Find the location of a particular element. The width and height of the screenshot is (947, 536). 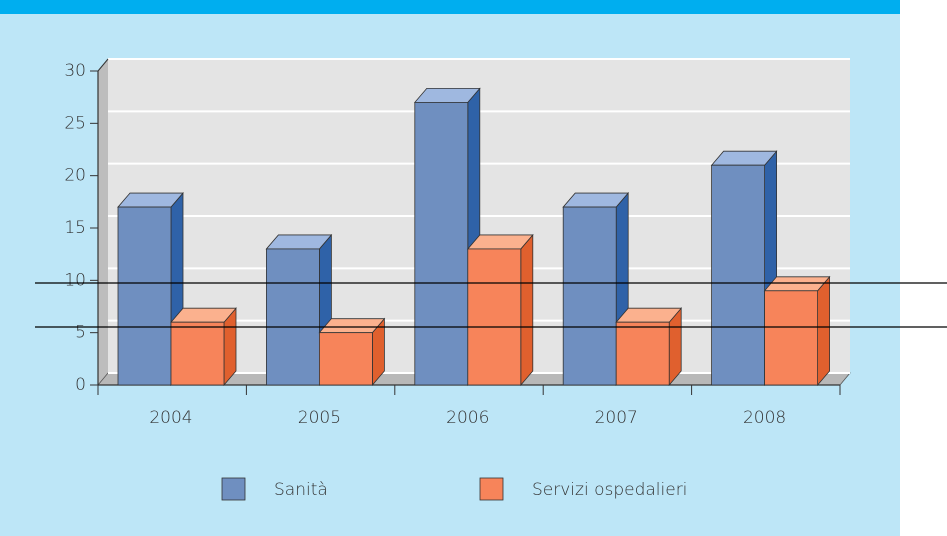

legend-label: Sanità is located at coordinates (301, 490).